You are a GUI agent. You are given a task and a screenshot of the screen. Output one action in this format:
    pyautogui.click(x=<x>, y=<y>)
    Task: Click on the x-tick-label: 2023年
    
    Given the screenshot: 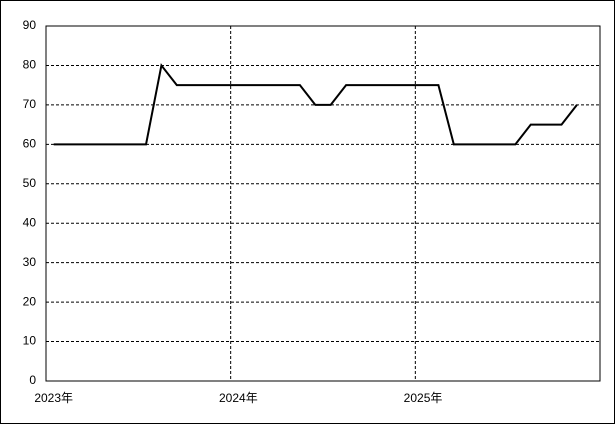 What is the action you would take?
    pyautogui.click(x=53, y=398)
    